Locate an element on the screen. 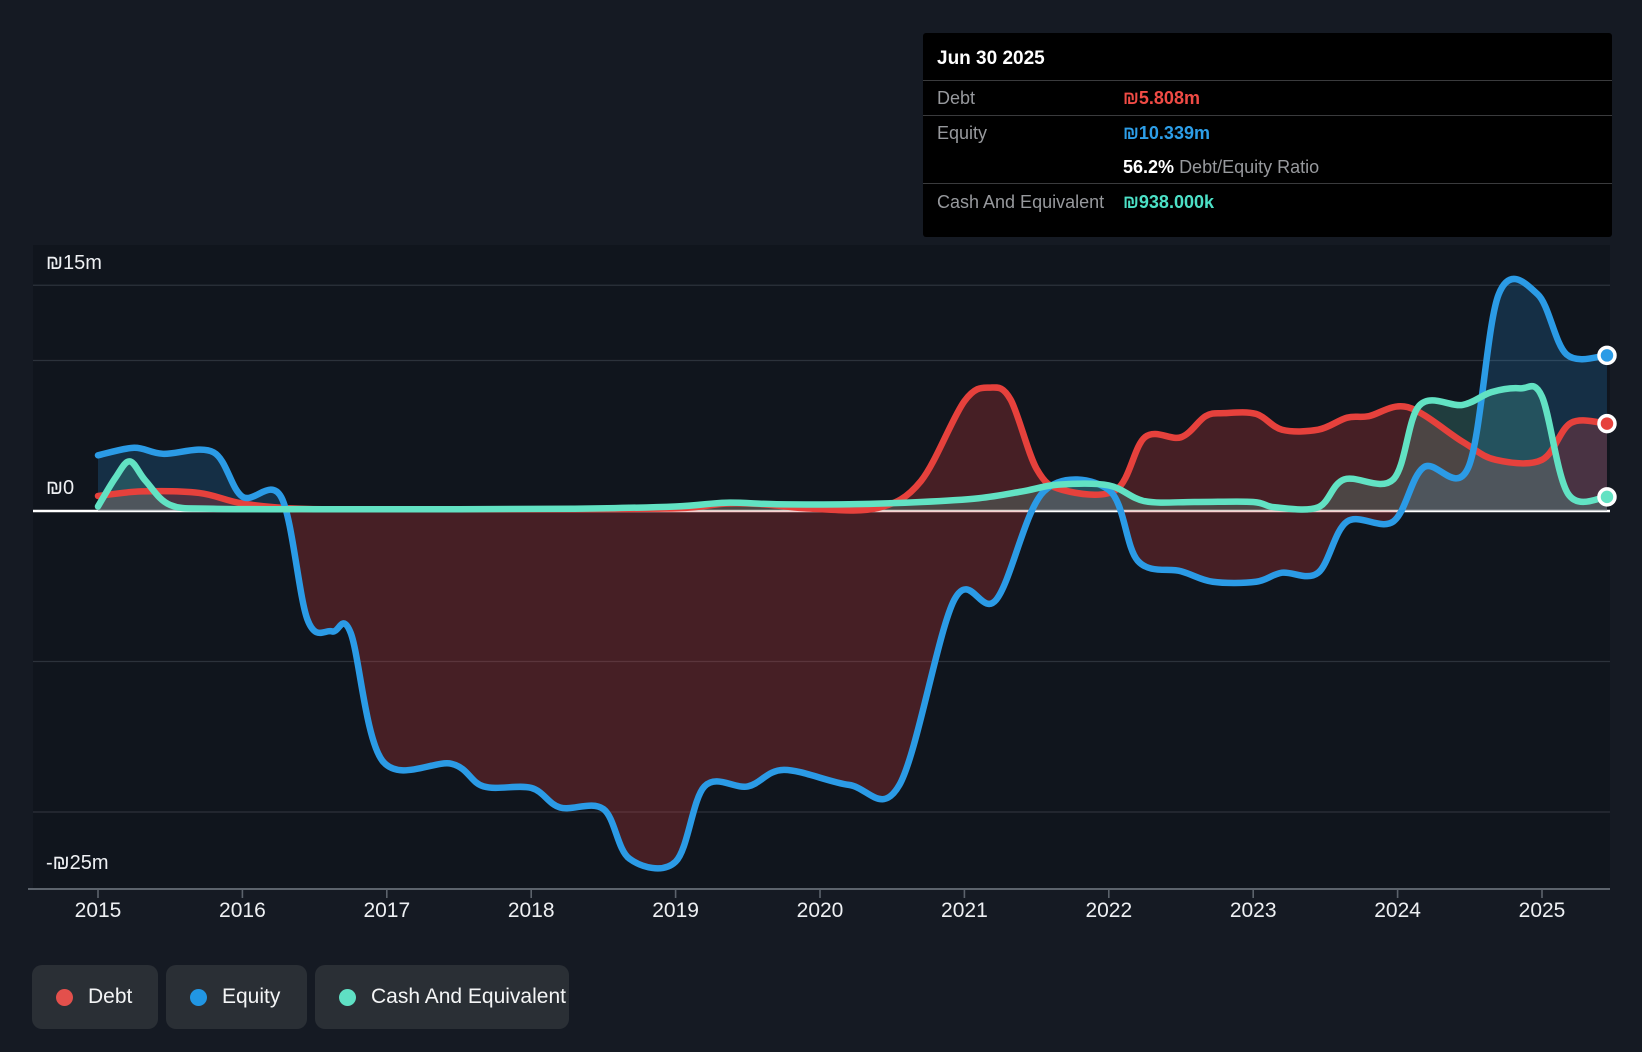 The width and height of the screenshot is (1642, 1052). x-axis-label-2020: 2020 is located at coordinates (820, 910).